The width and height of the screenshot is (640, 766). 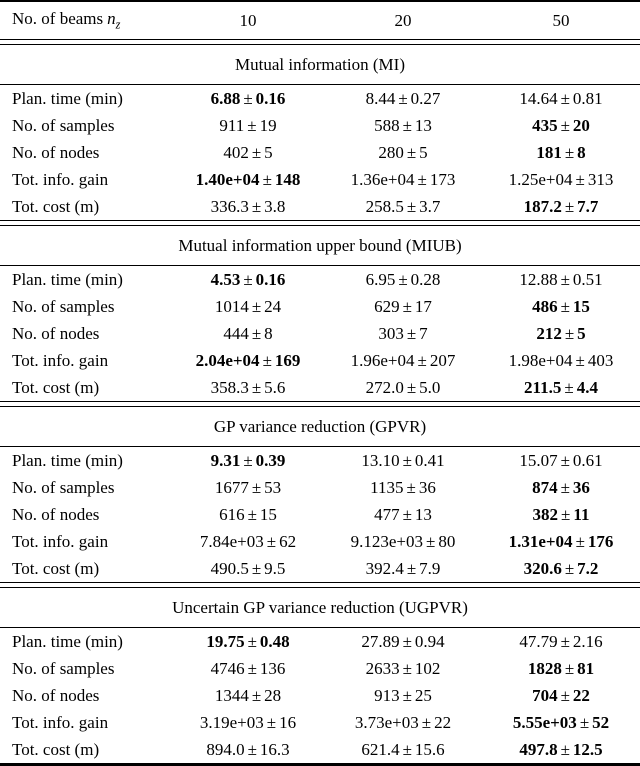 What do you see at coordinates (387, 695) in the screenshot?
I see `cell-value: 913` at bounding box center [387, 695].